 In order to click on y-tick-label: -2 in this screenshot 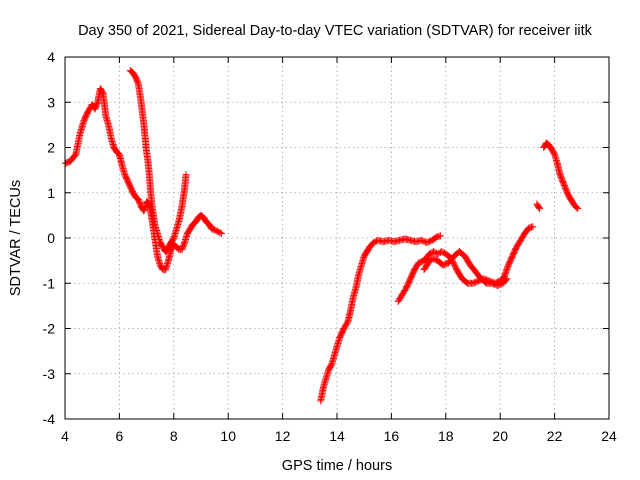, I will do `click(49, 329)`.